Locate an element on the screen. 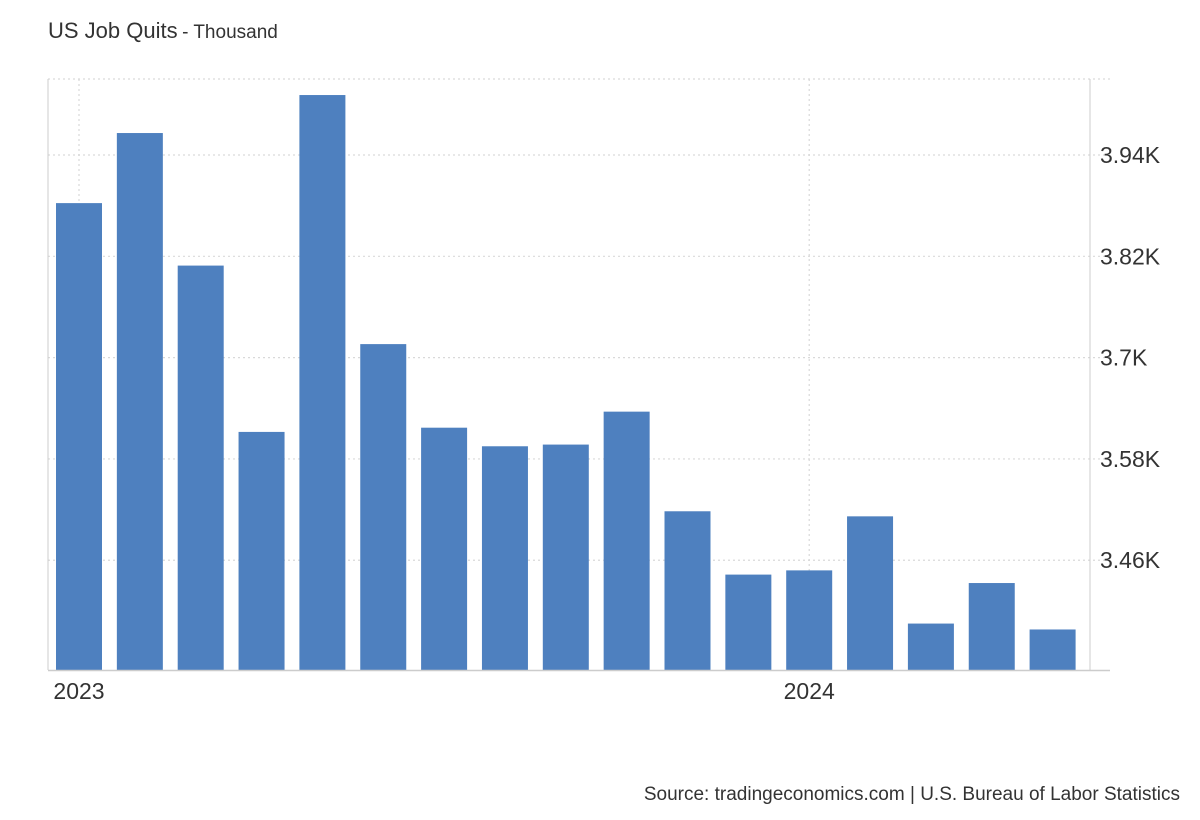  y-axis-tick-labels: 3.46K 3.58K 3.7K 3.82K 3.94K is located at coordinates (1130, 357).